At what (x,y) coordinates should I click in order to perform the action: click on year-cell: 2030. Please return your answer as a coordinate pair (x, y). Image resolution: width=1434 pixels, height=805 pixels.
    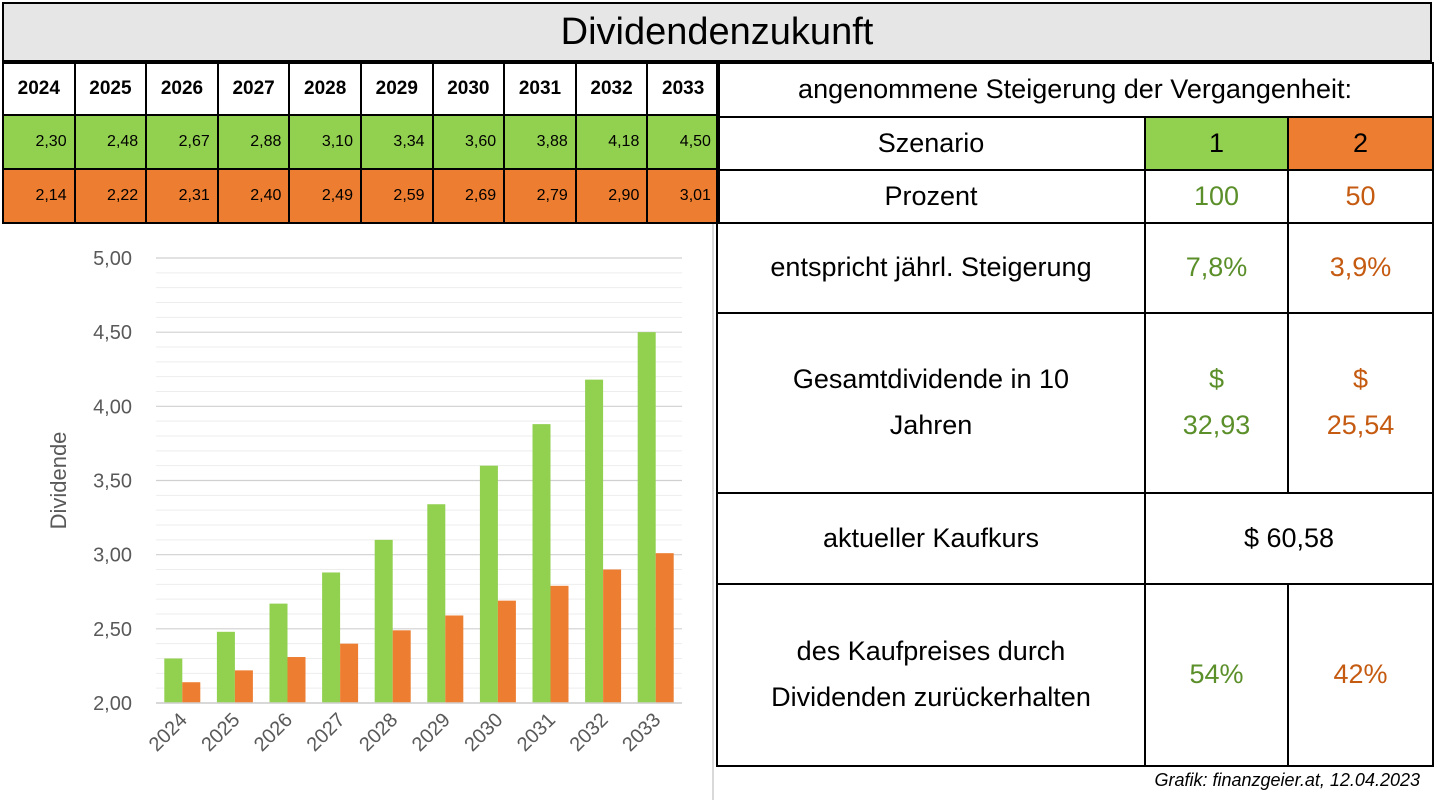
    Looking at the image, I should click on (468, 89).